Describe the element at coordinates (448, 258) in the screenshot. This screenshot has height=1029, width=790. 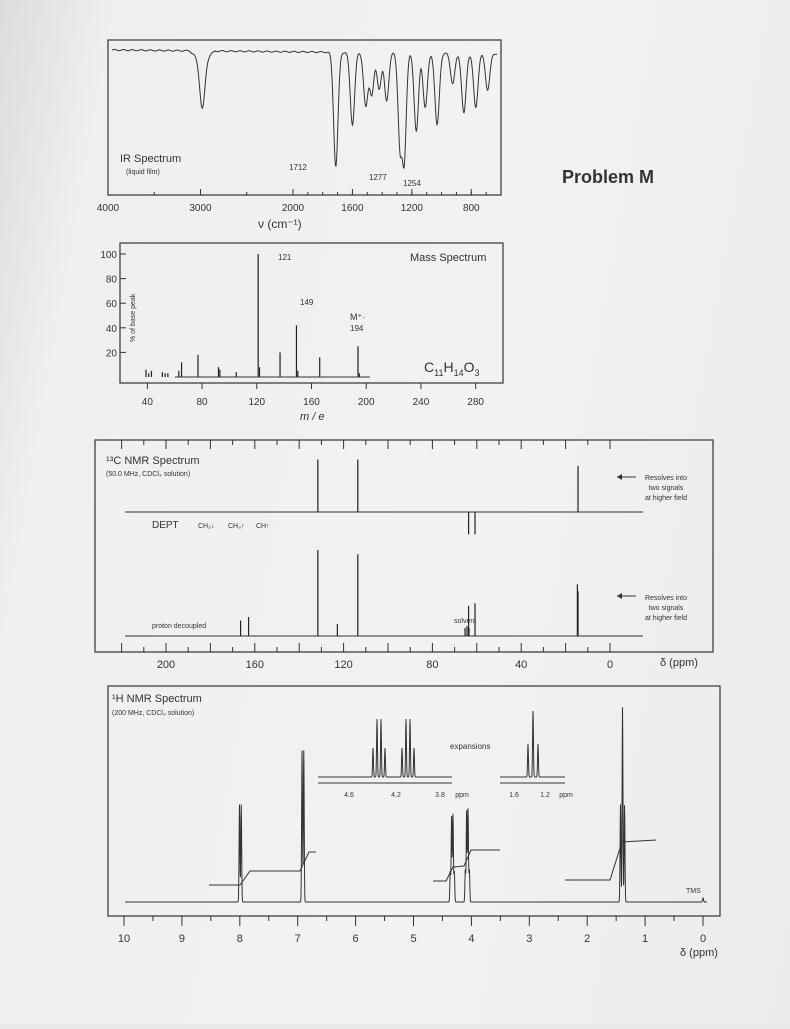
I see `ms-title: Mass Spectrum` at that location.